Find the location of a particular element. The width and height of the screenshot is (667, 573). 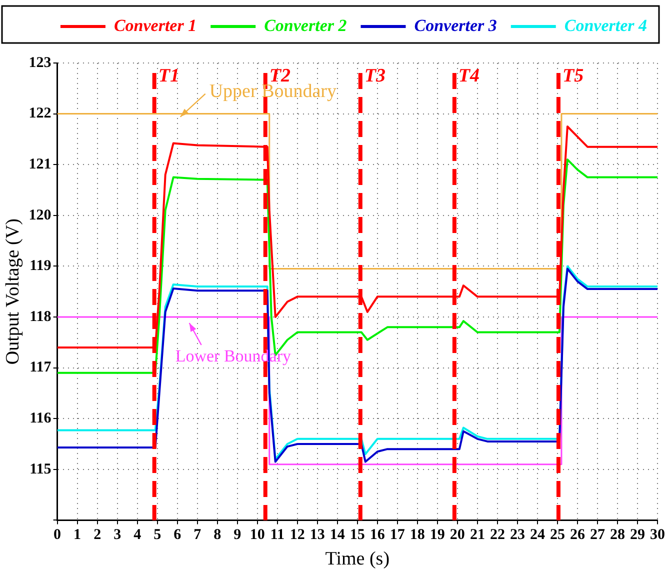

x-tick-label: 27 is located at coordinates (598, 535).